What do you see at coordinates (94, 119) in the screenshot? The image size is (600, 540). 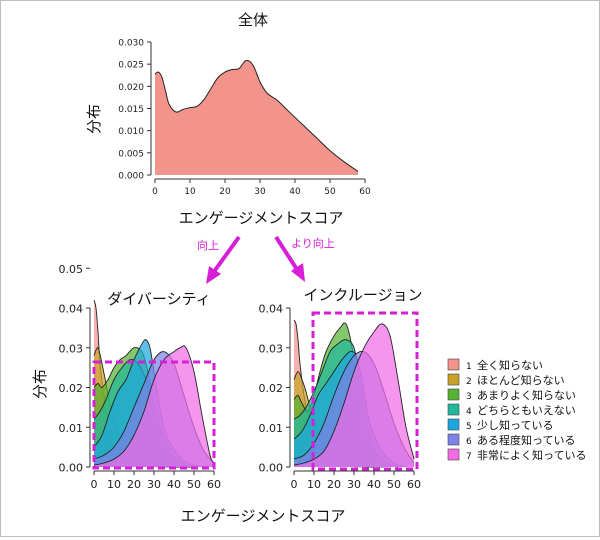 I see `overall-y-axis-label: 分布` at bounding box center [94, 119].